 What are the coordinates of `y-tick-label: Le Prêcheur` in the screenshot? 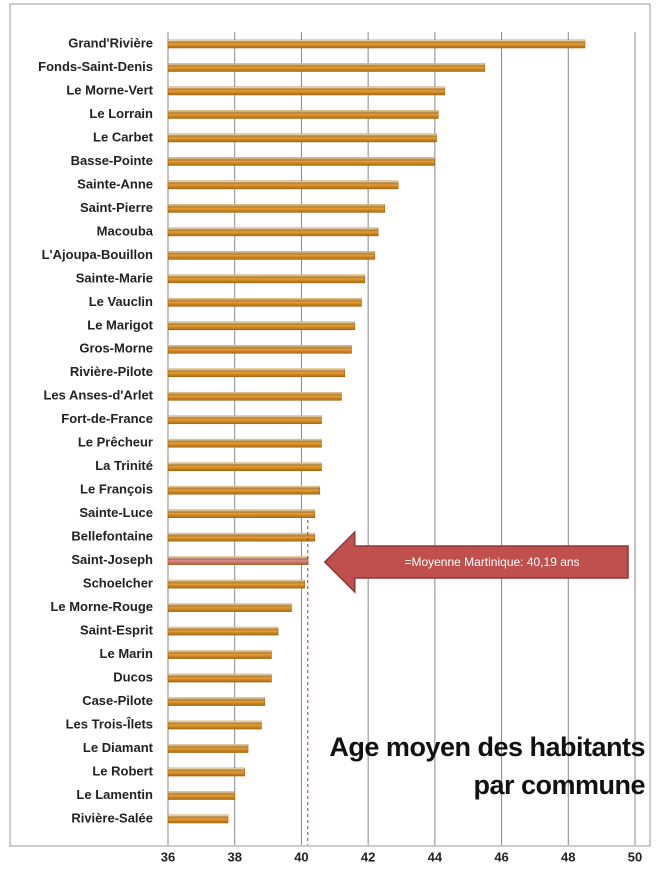 It's located at (115, 442).